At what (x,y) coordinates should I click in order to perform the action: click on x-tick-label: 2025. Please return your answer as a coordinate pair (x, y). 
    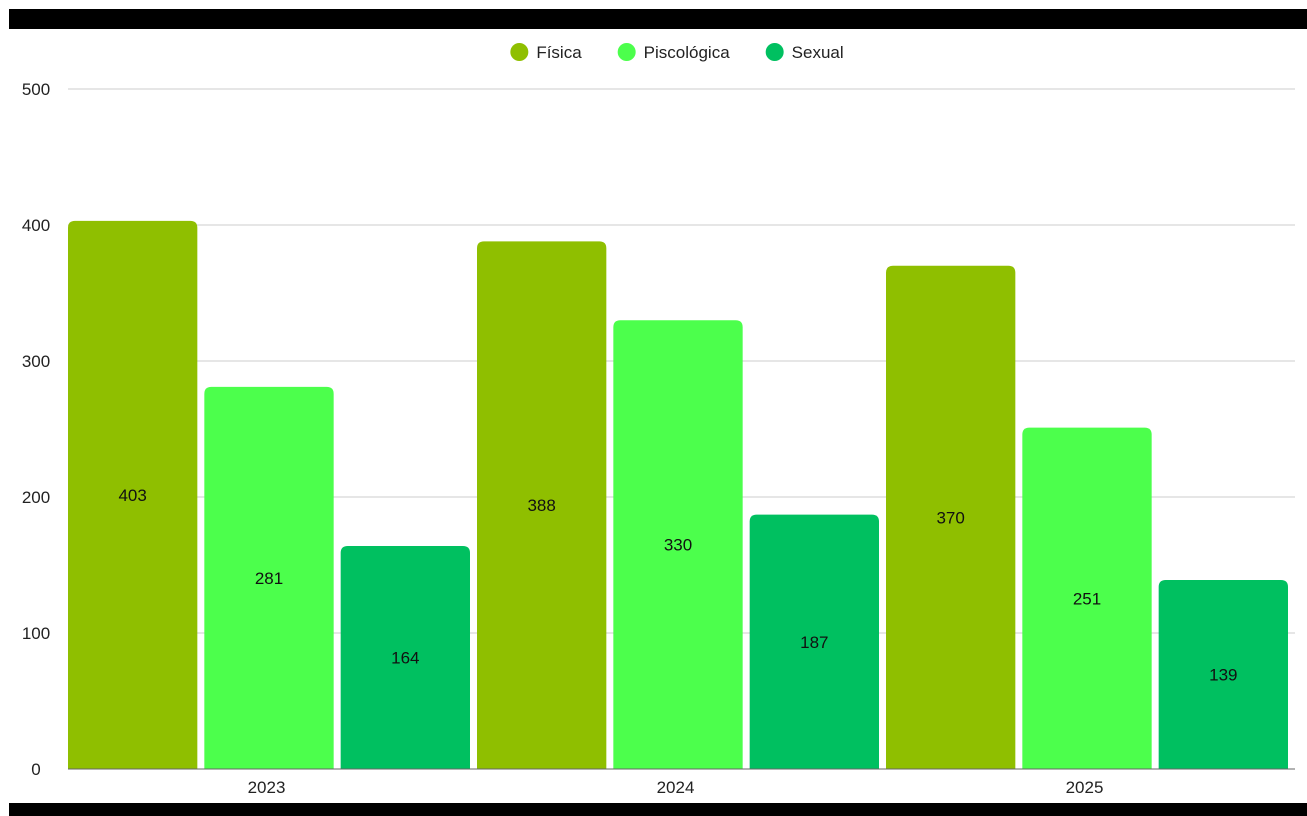
    Looking at the image, I should click on (1085, 787).